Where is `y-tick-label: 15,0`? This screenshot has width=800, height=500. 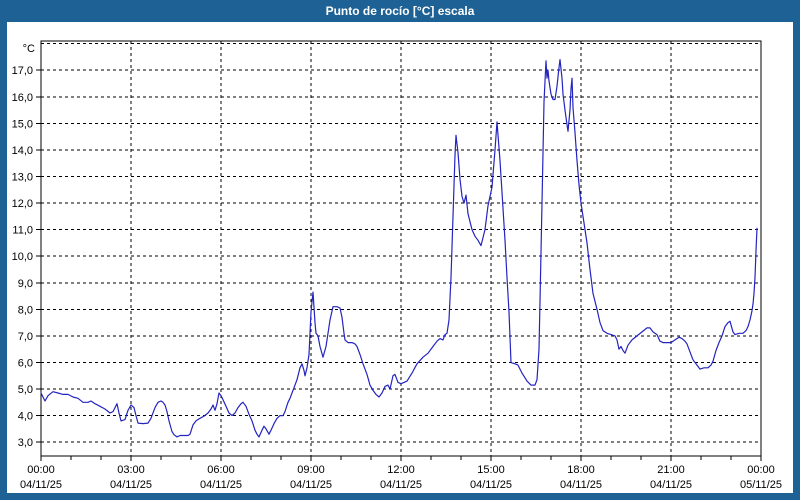 y-tick-label: 15,0 is located at coordinates (22, 124).